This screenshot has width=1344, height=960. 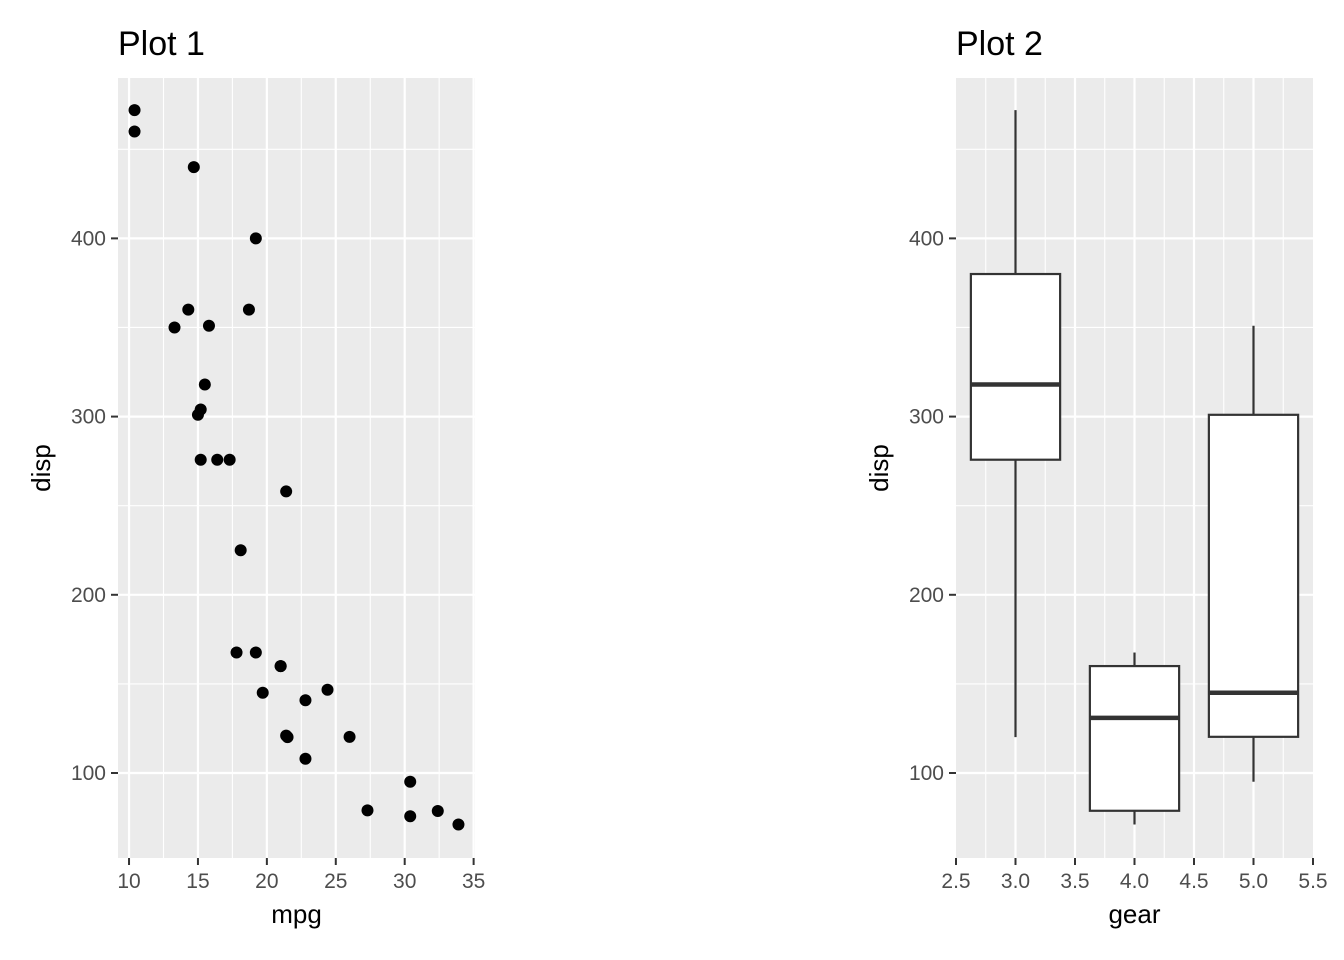 What do you see at coordinates (926, 238) in the screenshot?
I see `plot-2-y-tick-label: 400` at bounding box center [926, 238].